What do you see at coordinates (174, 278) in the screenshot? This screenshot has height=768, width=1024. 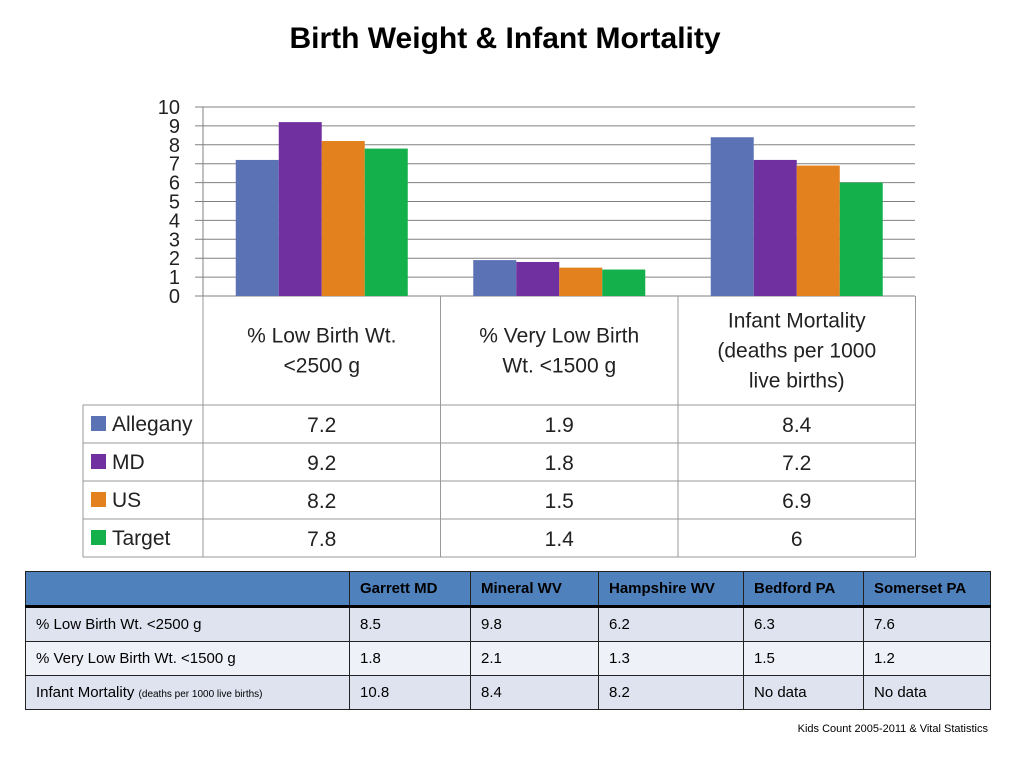 I see `y-tick-label: 1` at bounding box center [174, 278].